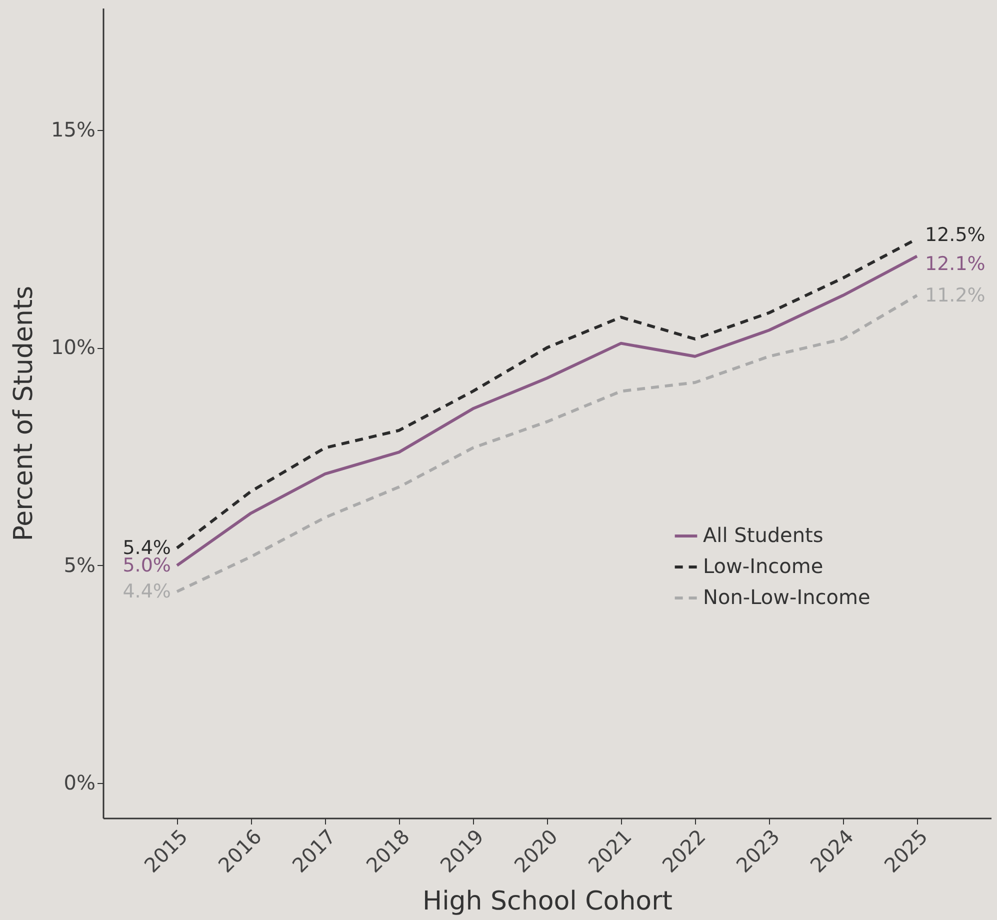 This screenshot has width=997, height=920. Describe the element at coordinates (763, 535) in the screenshot. I see `legend-label: All Students` at that location.